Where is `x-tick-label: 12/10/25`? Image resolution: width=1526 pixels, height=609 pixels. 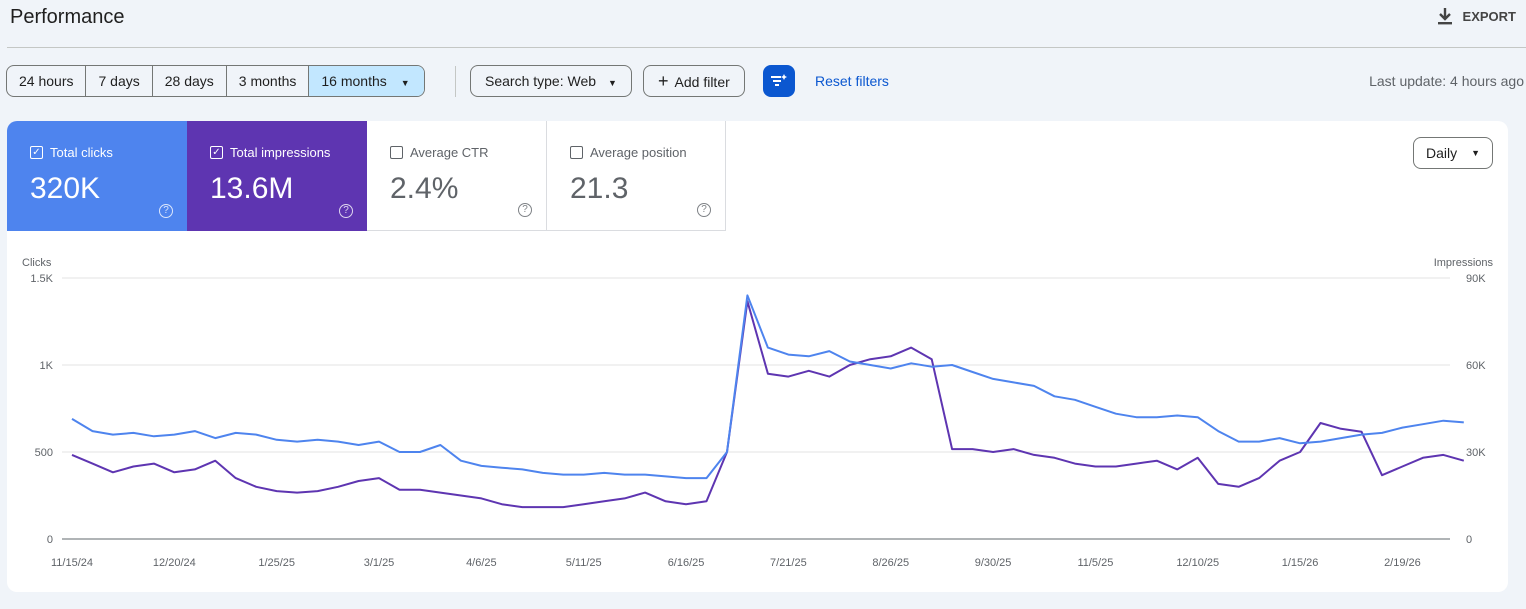
x-tick-label: 12/10/25 is located at coordinates (1197, 563).